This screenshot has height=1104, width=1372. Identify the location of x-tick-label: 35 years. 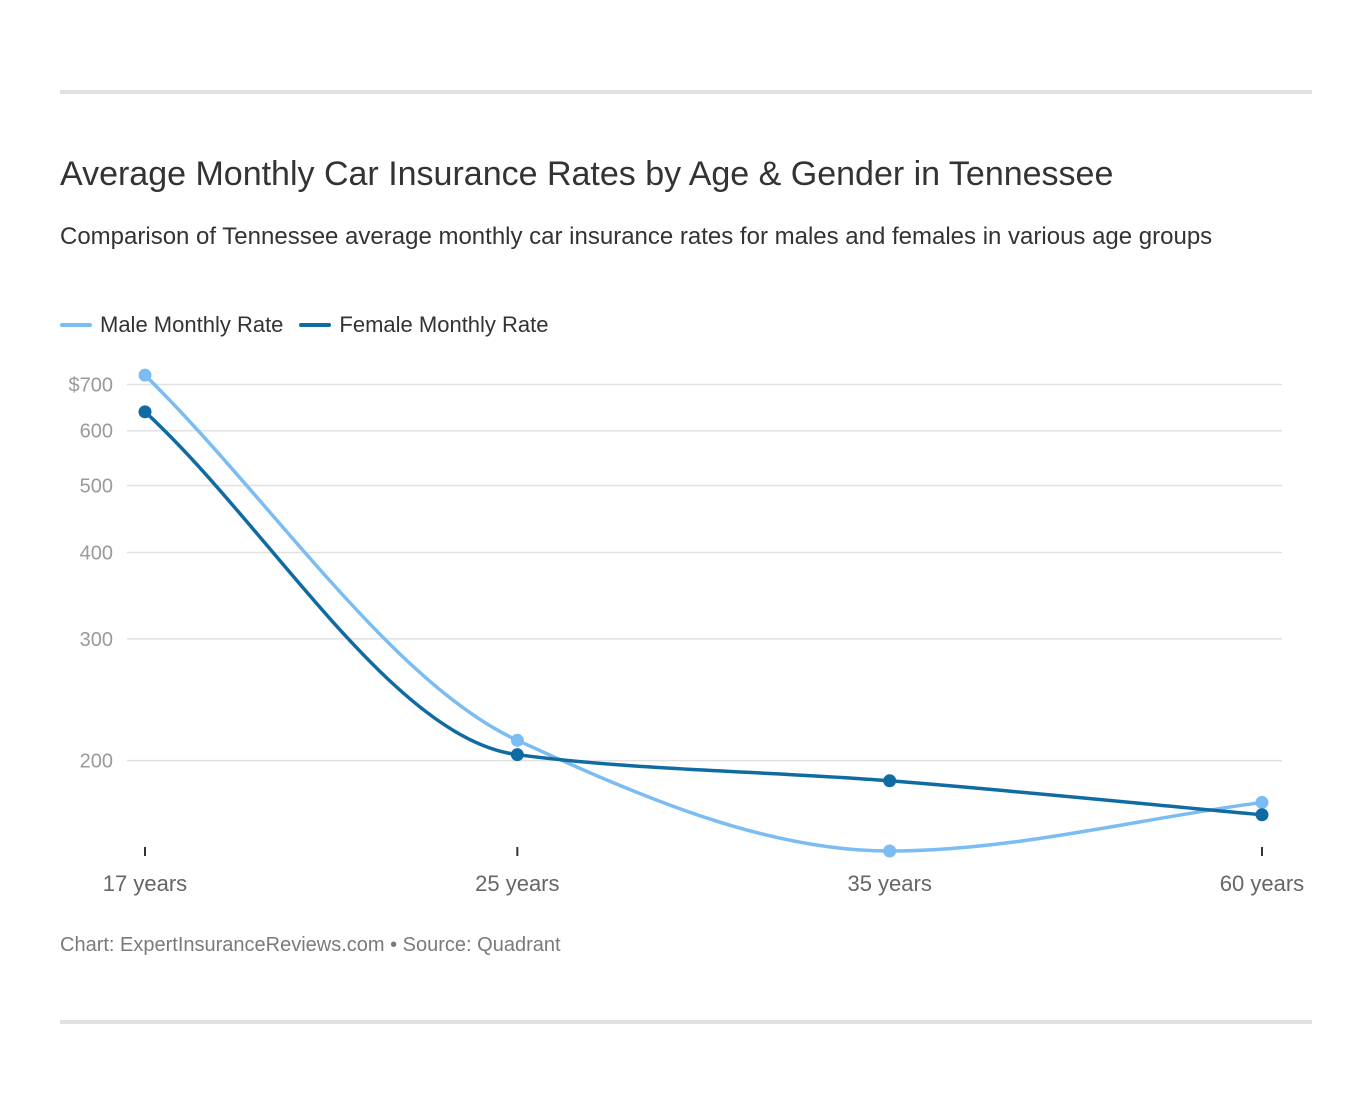
(889, 883).